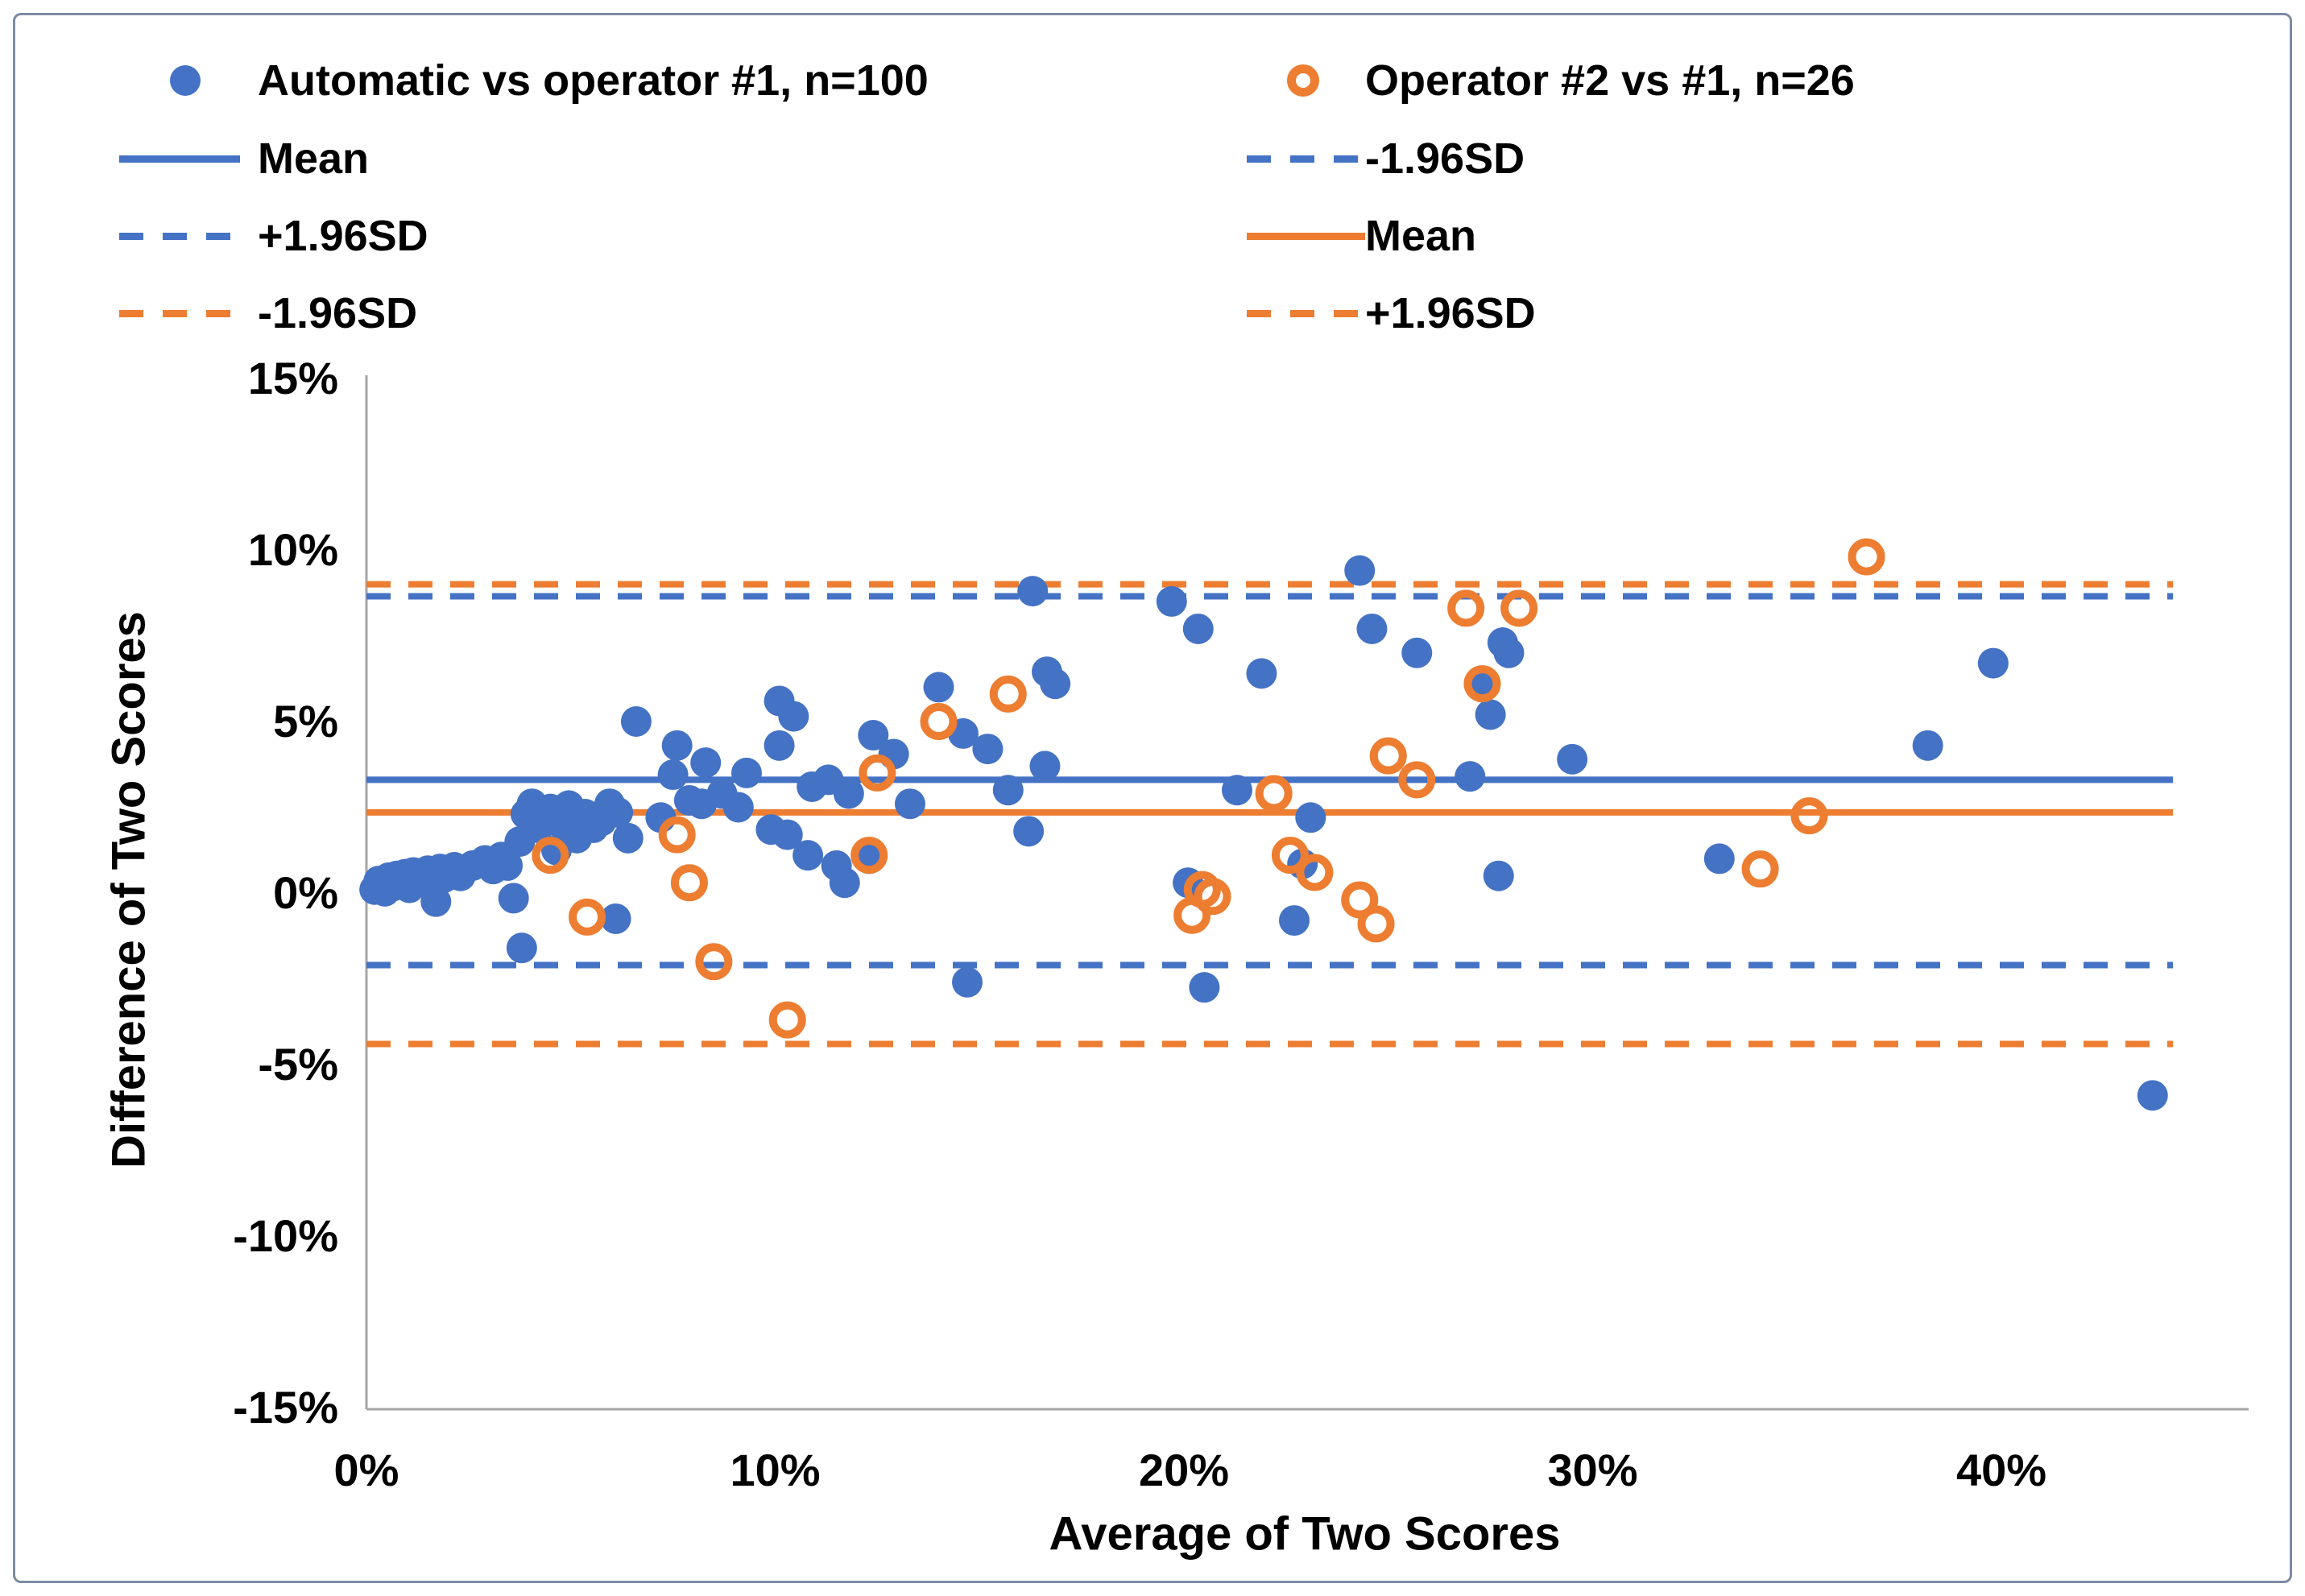 The height and width of the screenshot is (1596, 2305). Describe the element at coordinates (1610, 80) in the screenshot. I see `legend-label: Operator #2 vs #1, n=26` at that location.